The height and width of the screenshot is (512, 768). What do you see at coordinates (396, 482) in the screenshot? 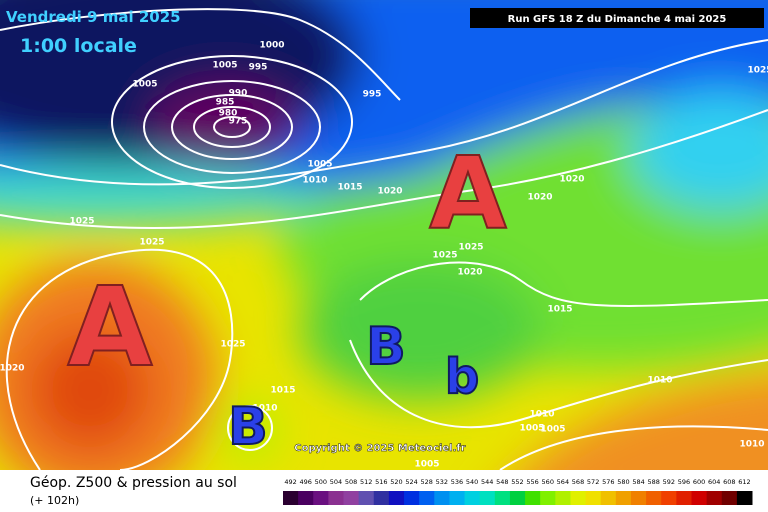
I see `colorbar-label: 520` at bounding box center [396, 482].